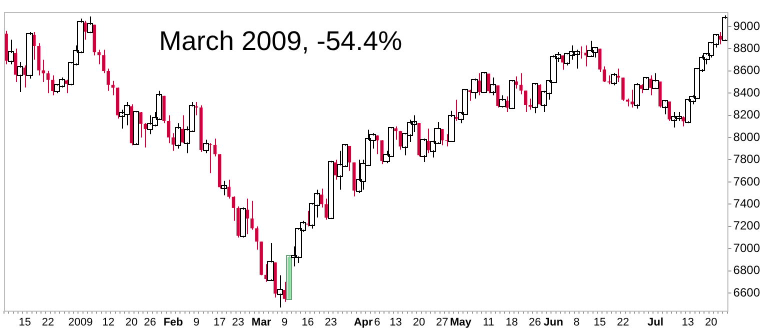 The image size is (764, 333). I want to click on y-tick-label: 7000, so click(746, 247).